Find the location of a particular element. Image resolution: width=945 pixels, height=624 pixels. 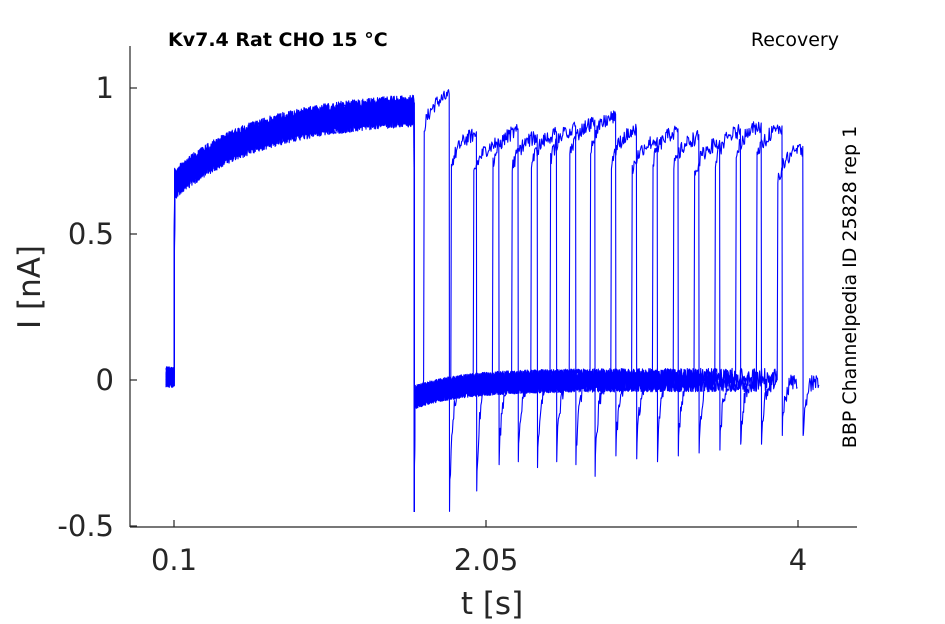

x-tick-label: 0.1 is located at coordinates (174, 560).